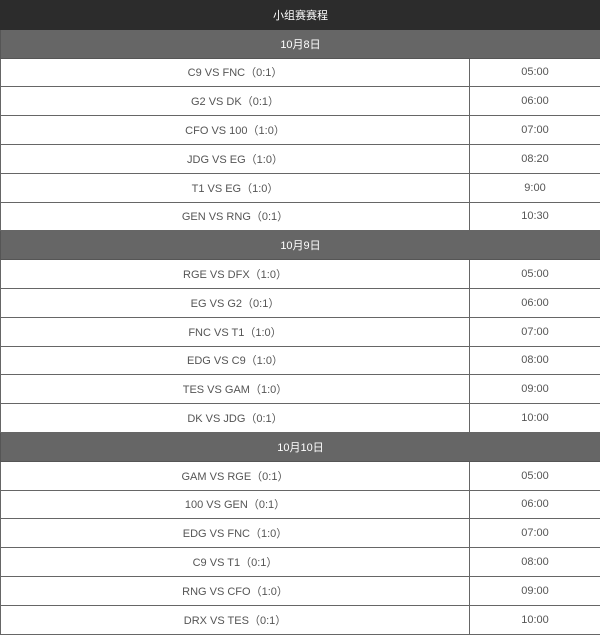  I want to click on match-row: FNC VS T1（1:0）07:00, so click(300, 331).